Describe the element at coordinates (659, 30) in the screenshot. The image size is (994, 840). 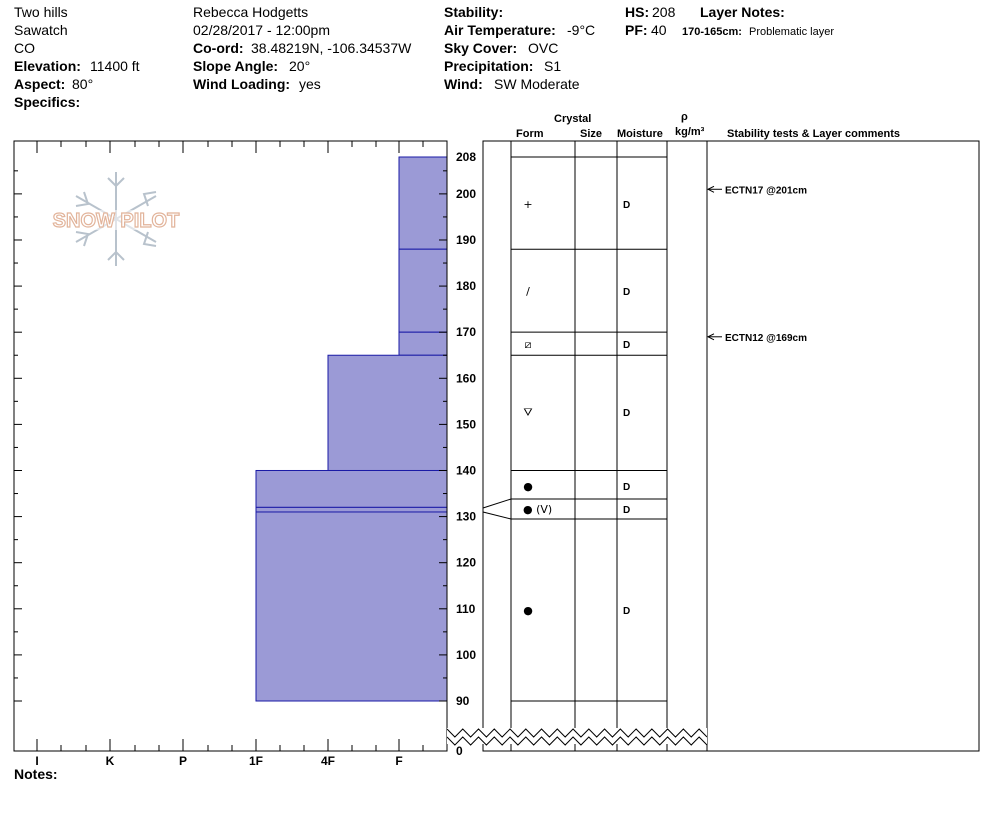
I see `pf-value: 40` at that location.